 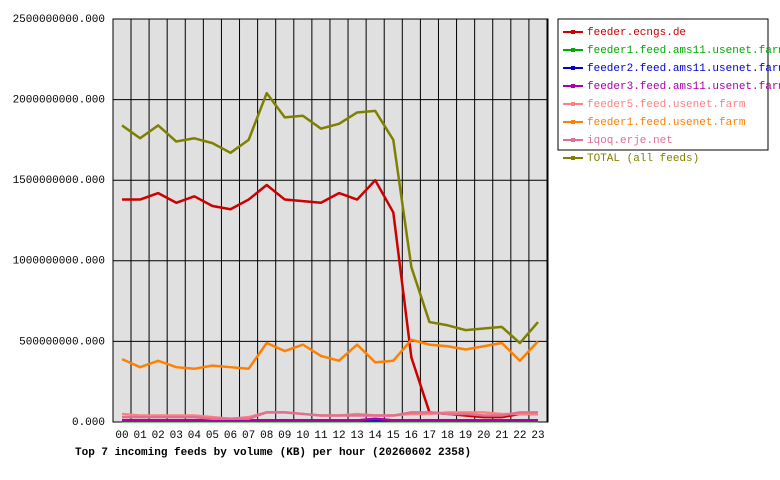 What do you see at coordinates (88, 423) in the screenshot?
I see `y-tick-label: 0.000` at bounding box center [88, 423].